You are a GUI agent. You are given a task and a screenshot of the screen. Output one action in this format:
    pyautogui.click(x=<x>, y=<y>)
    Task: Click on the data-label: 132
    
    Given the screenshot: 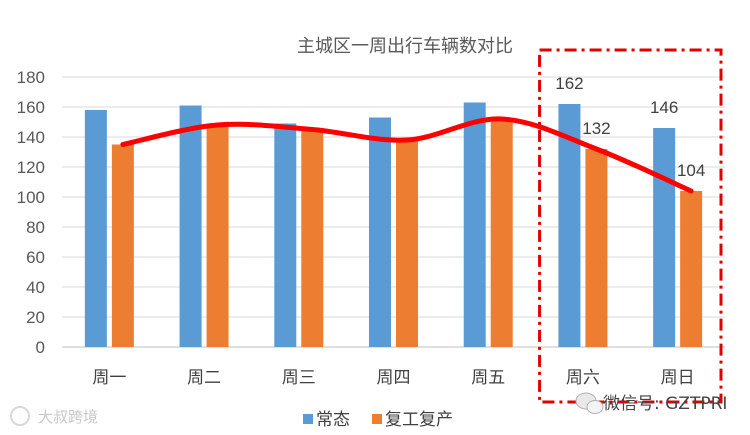 What is the action you would take?
    pyautogui.click(x=596, y=128)
    